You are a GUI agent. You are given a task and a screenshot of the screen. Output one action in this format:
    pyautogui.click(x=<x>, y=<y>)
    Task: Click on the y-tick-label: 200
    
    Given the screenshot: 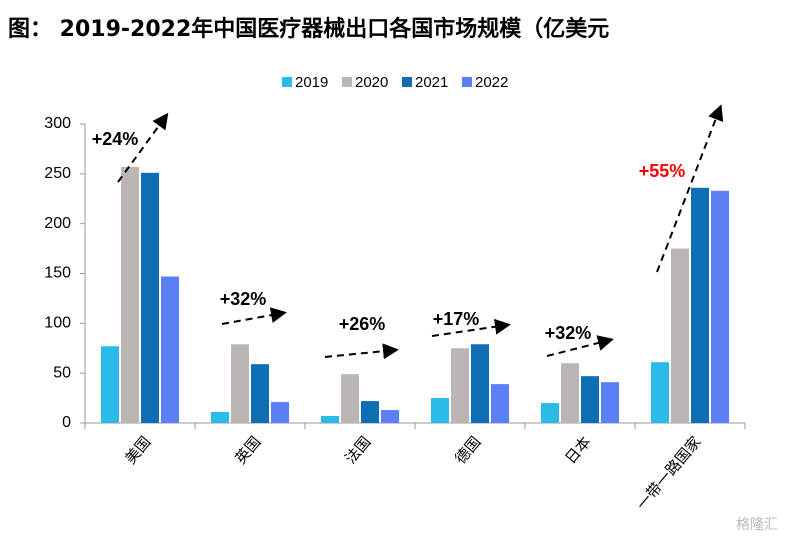 What is the action you would take?
    pyautogui.click(x=57, y=223)
    